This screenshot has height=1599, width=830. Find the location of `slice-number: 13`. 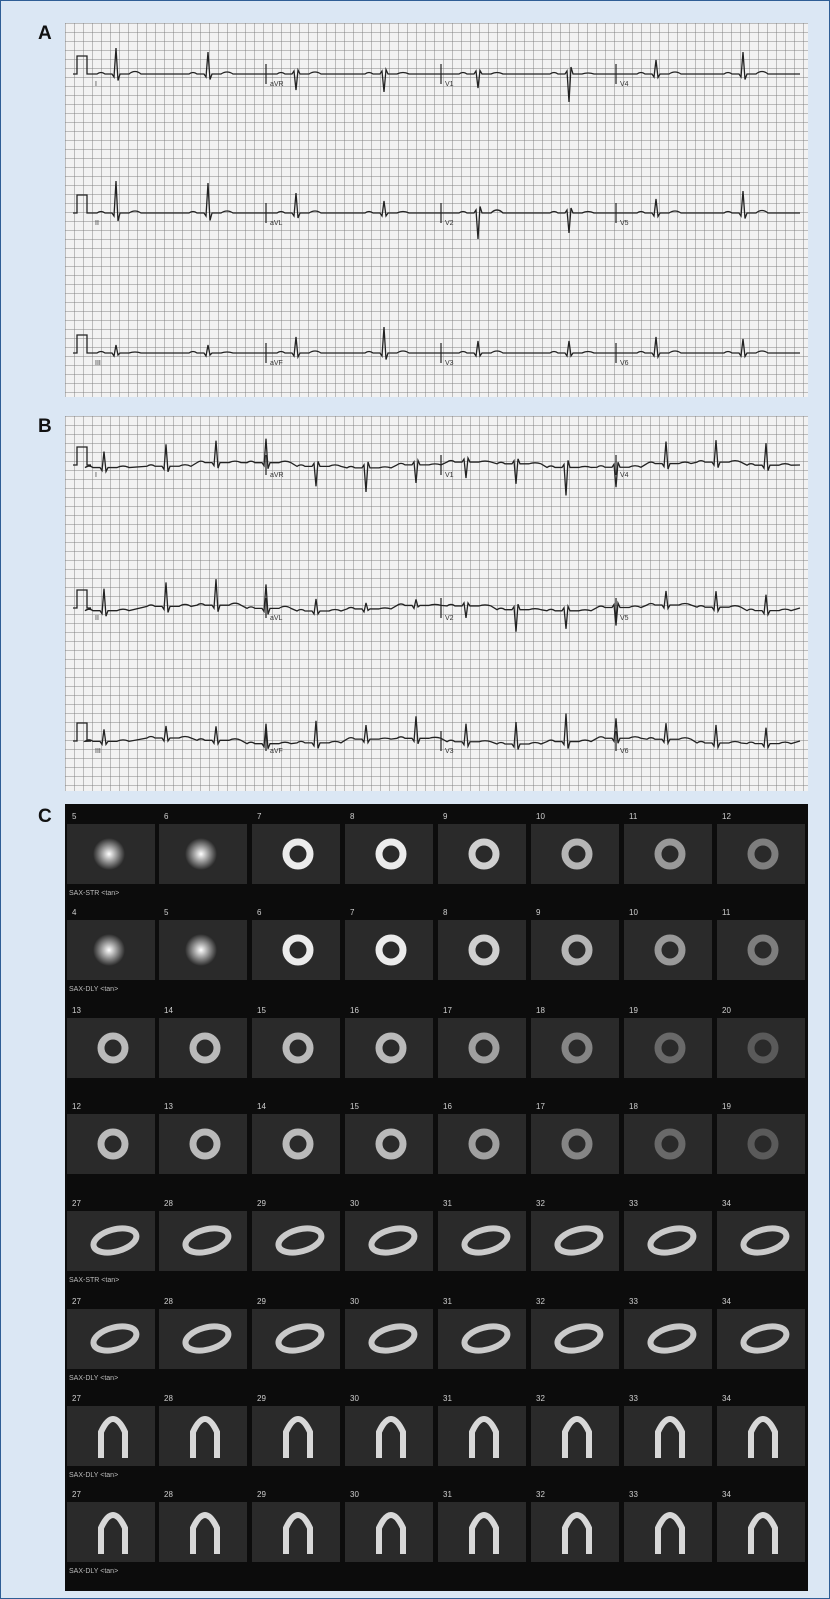

slice-number: 13 is located at coordinates (76, 1010).